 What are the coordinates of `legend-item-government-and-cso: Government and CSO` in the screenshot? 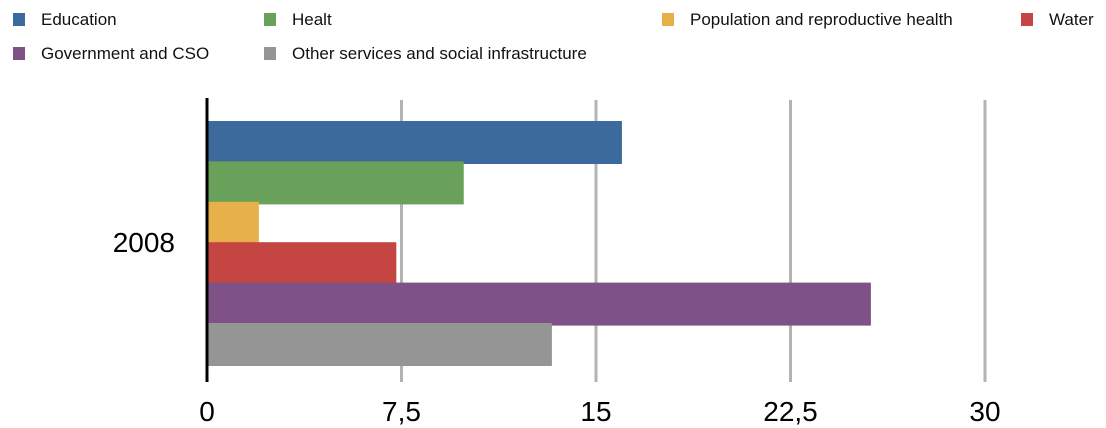 It's located at (111, 53).